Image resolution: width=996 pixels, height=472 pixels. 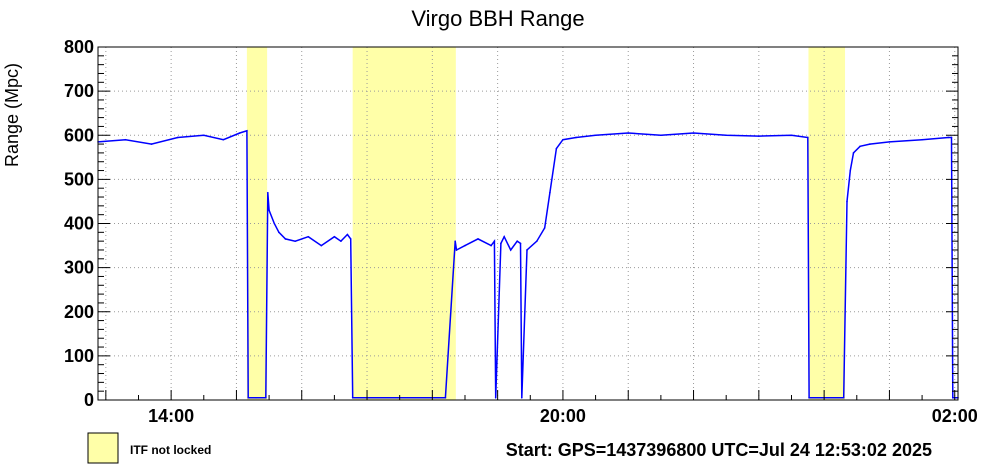 What do you see at coordinates (103, 448) in the screenshot?
I see `legend-swatch` at bounding box center [103, 448].